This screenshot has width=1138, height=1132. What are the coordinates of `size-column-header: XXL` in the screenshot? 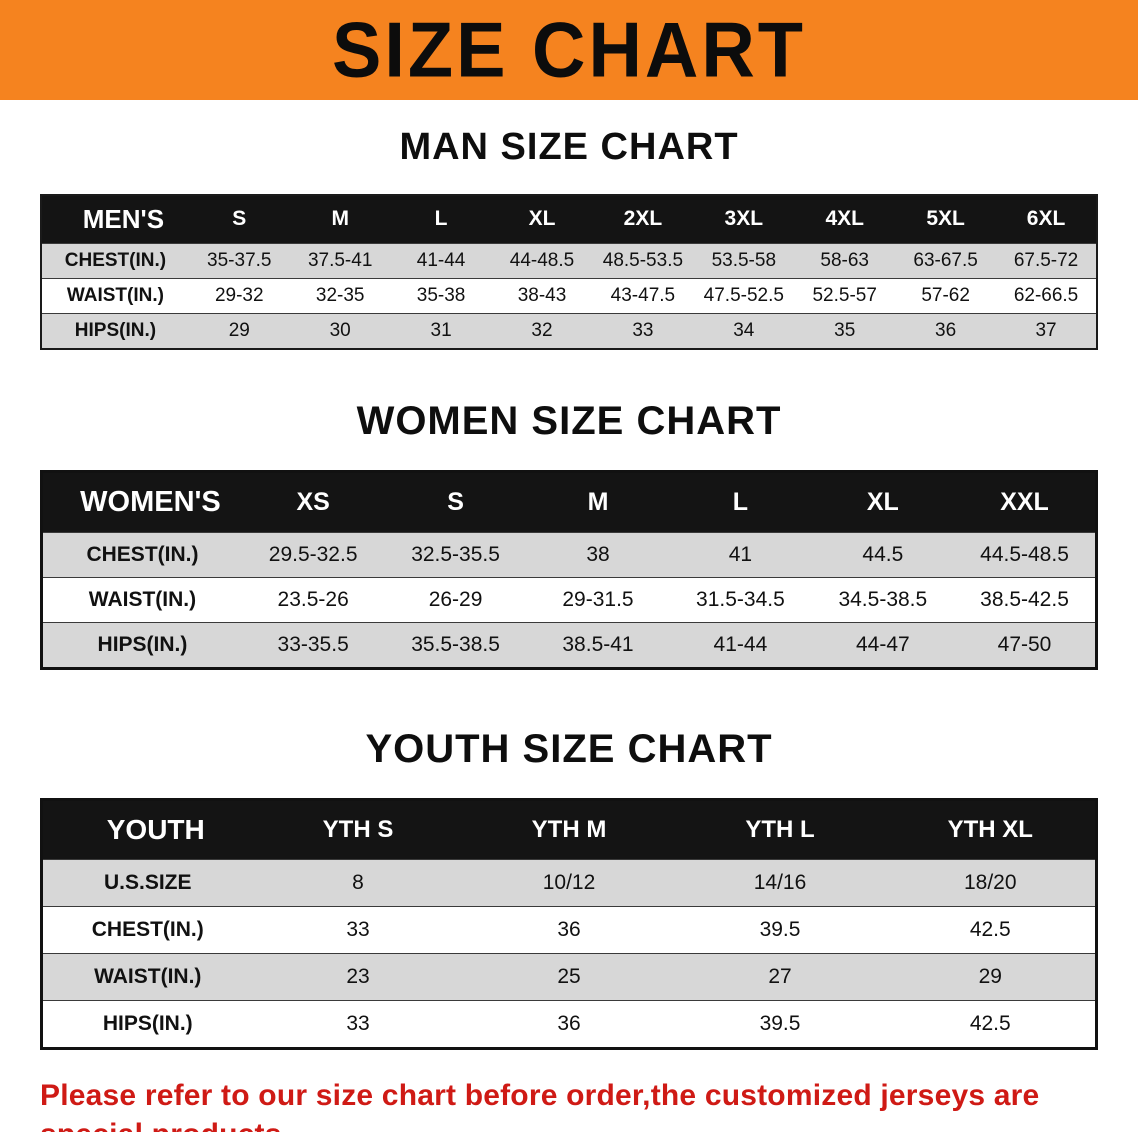 It's located at (1025, 502).